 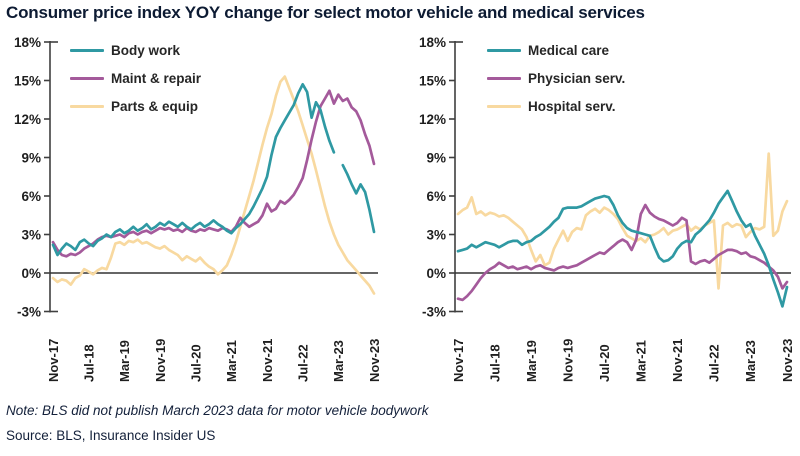 What do you see at coordinates (569, 50) in the screenshot?
I see `legend-label: Medical care` at bounding box center [569, 50].